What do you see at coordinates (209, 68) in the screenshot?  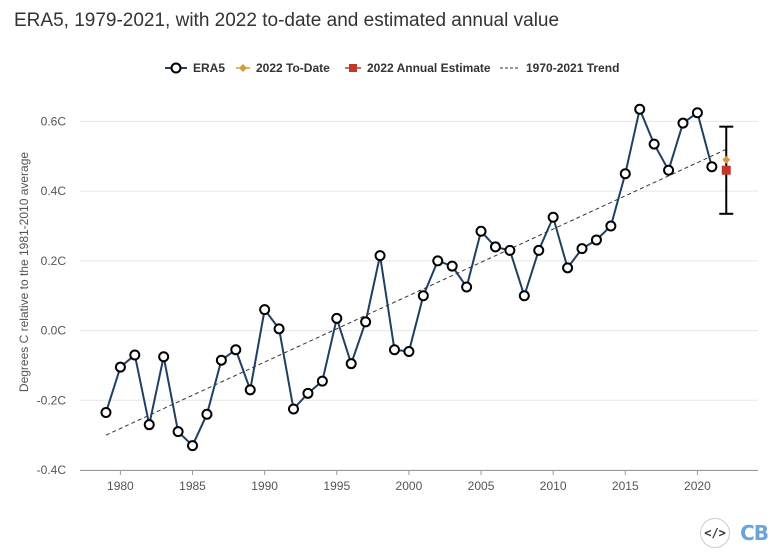 I see `legend-era5-label: ERA5` at bounding box center [209, 68].